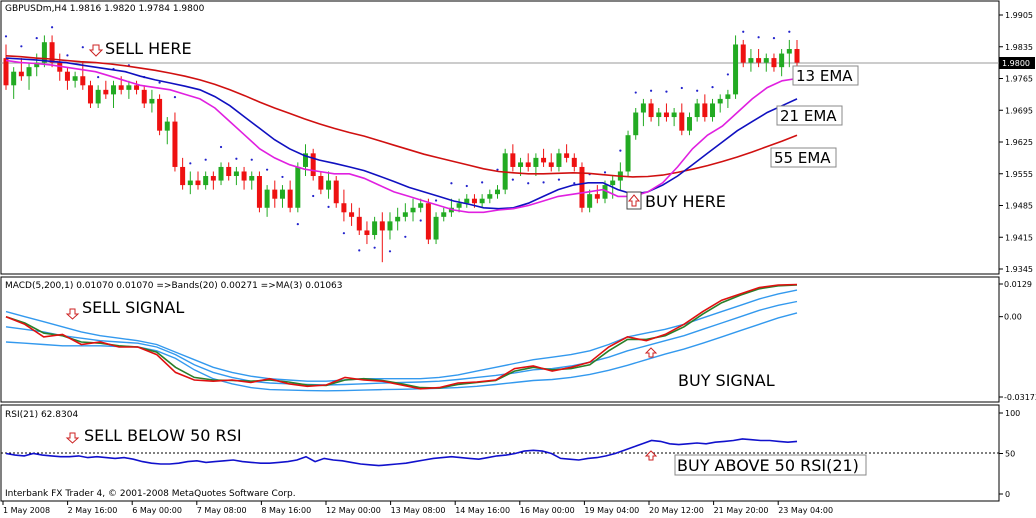 Image resolution: width=1036 pixels, height=518 pixels. Describe the element at coordinates (1012, 413) in the screenshot. I see `rsi-tick-label: 100` at that location.